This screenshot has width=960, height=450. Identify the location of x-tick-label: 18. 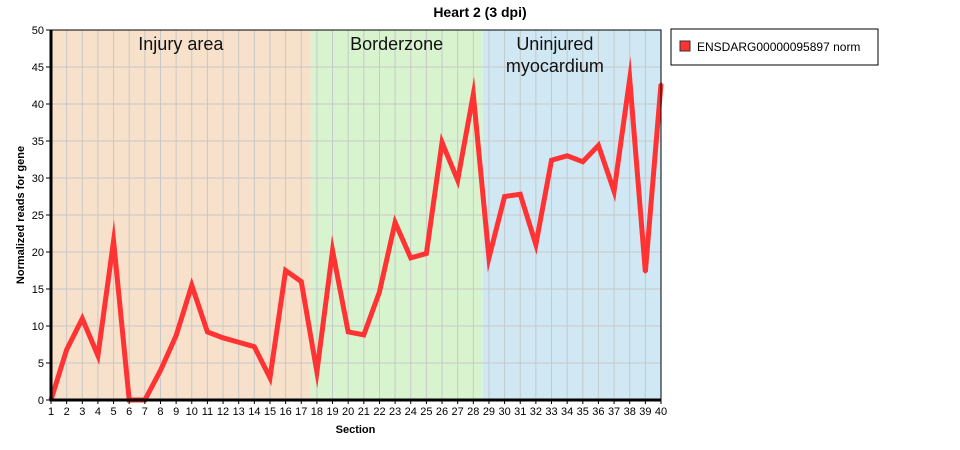
(317, 412).